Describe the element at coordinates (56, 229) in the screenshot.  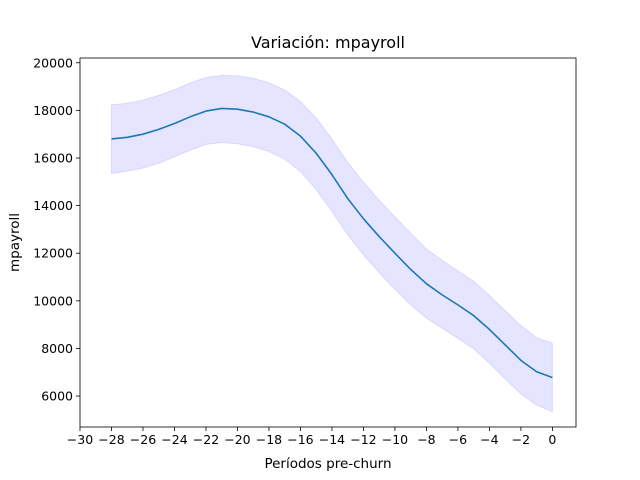
I see `y-axis-ticks: 6000 8000 10000 12000 14000 16000 18000 20000` at that location.